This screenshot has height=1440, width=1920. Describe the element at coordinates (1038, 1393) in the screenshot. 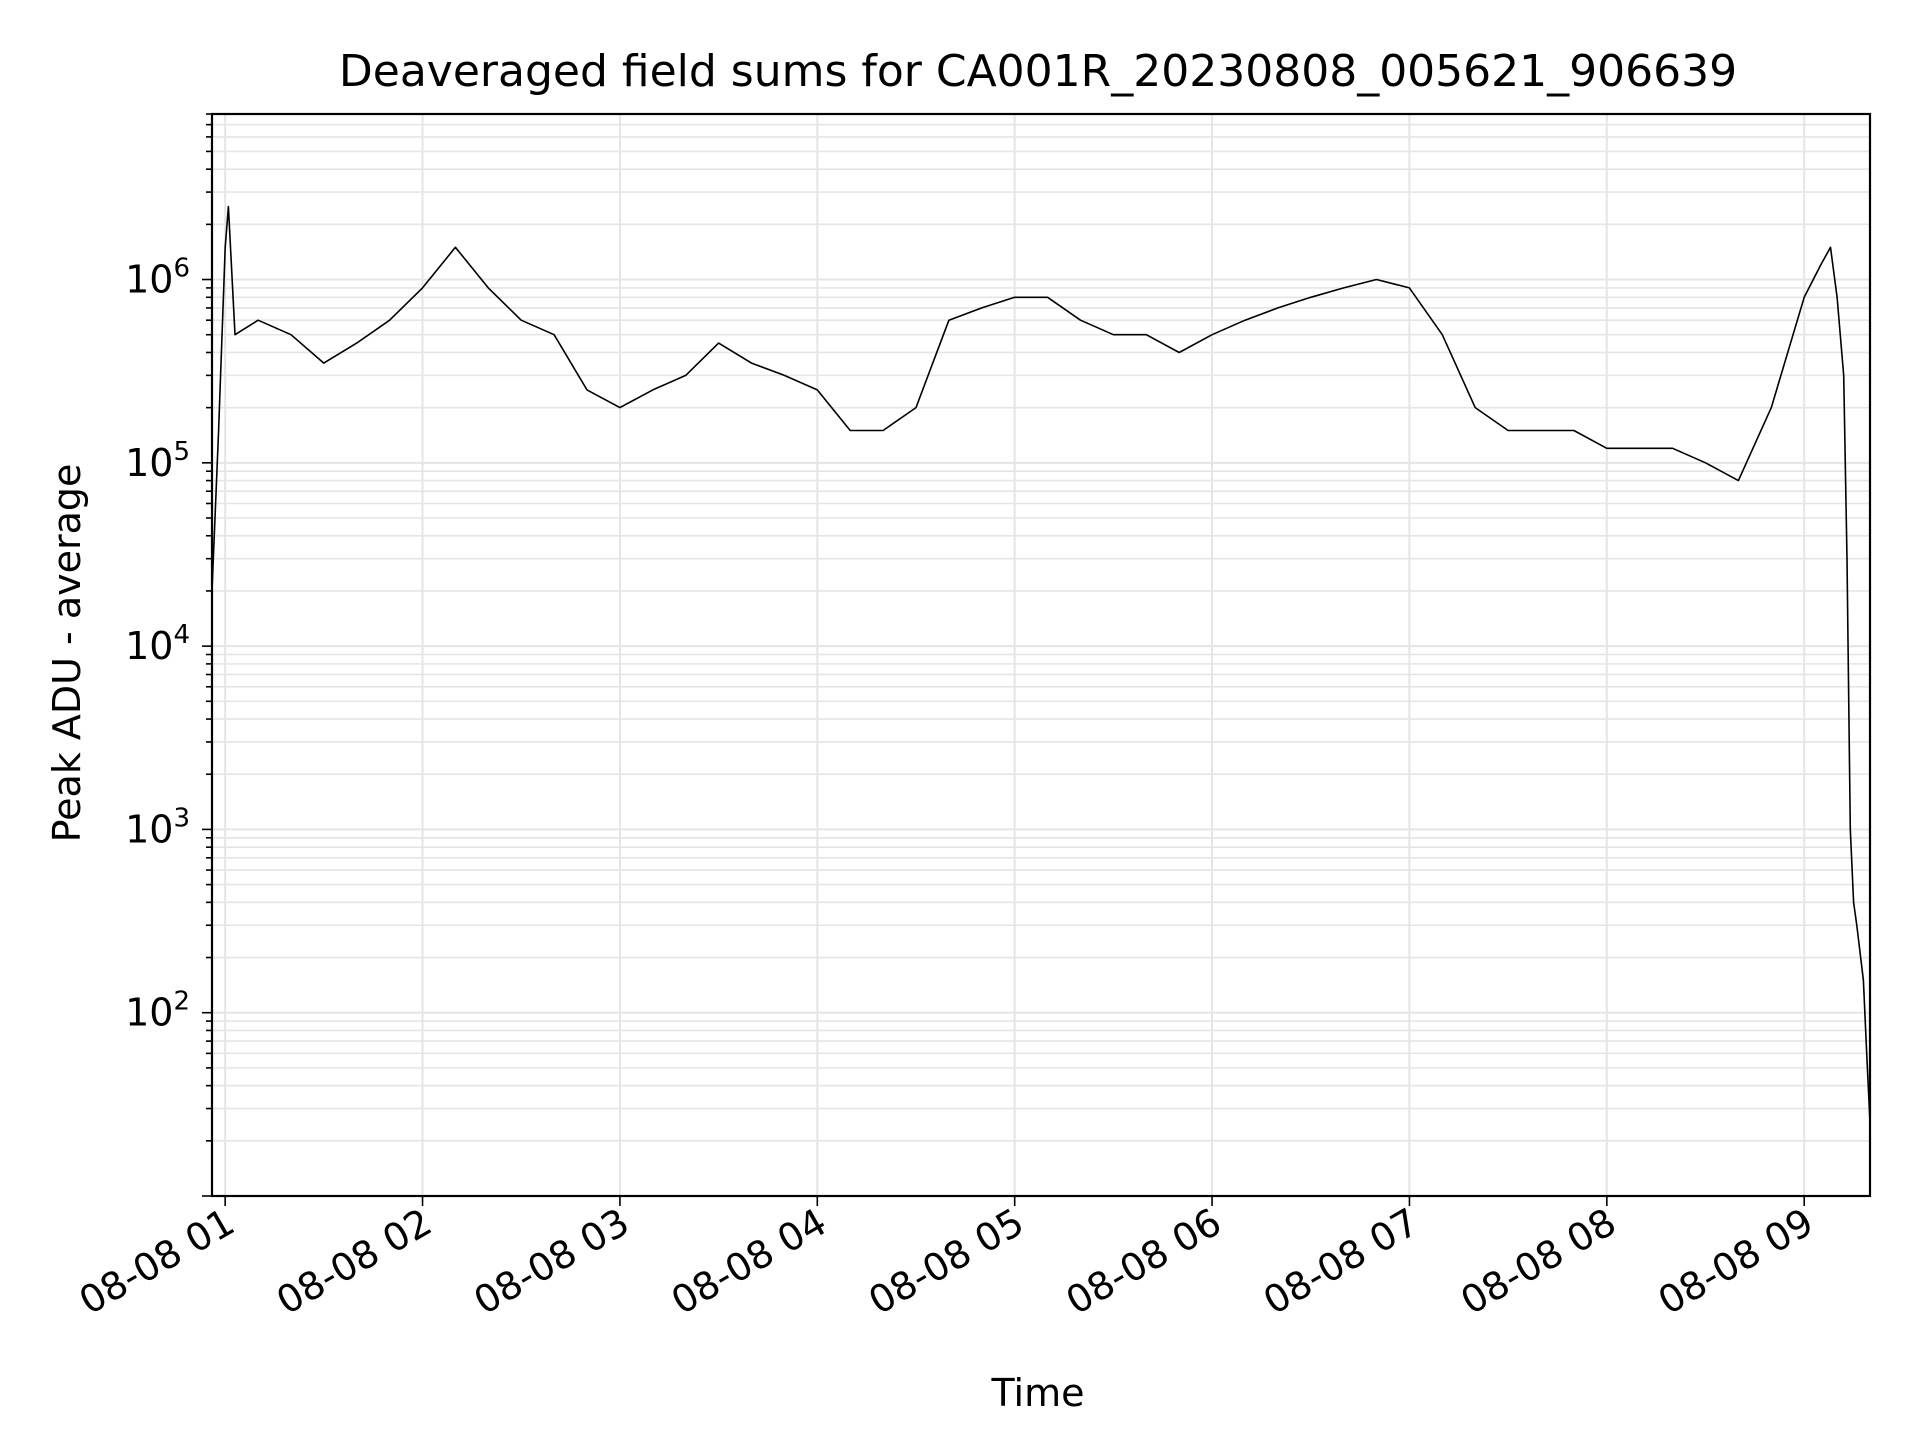

I see `x-axis-label: Time` at that location.